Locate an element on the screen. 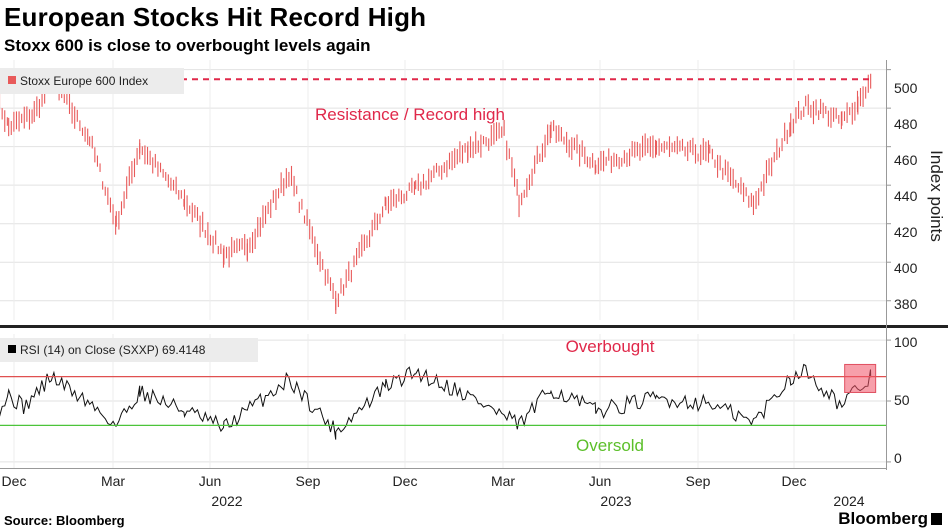 The image size is (948, 531). x-year-label: 2022 is located at coordinates (226, 501).